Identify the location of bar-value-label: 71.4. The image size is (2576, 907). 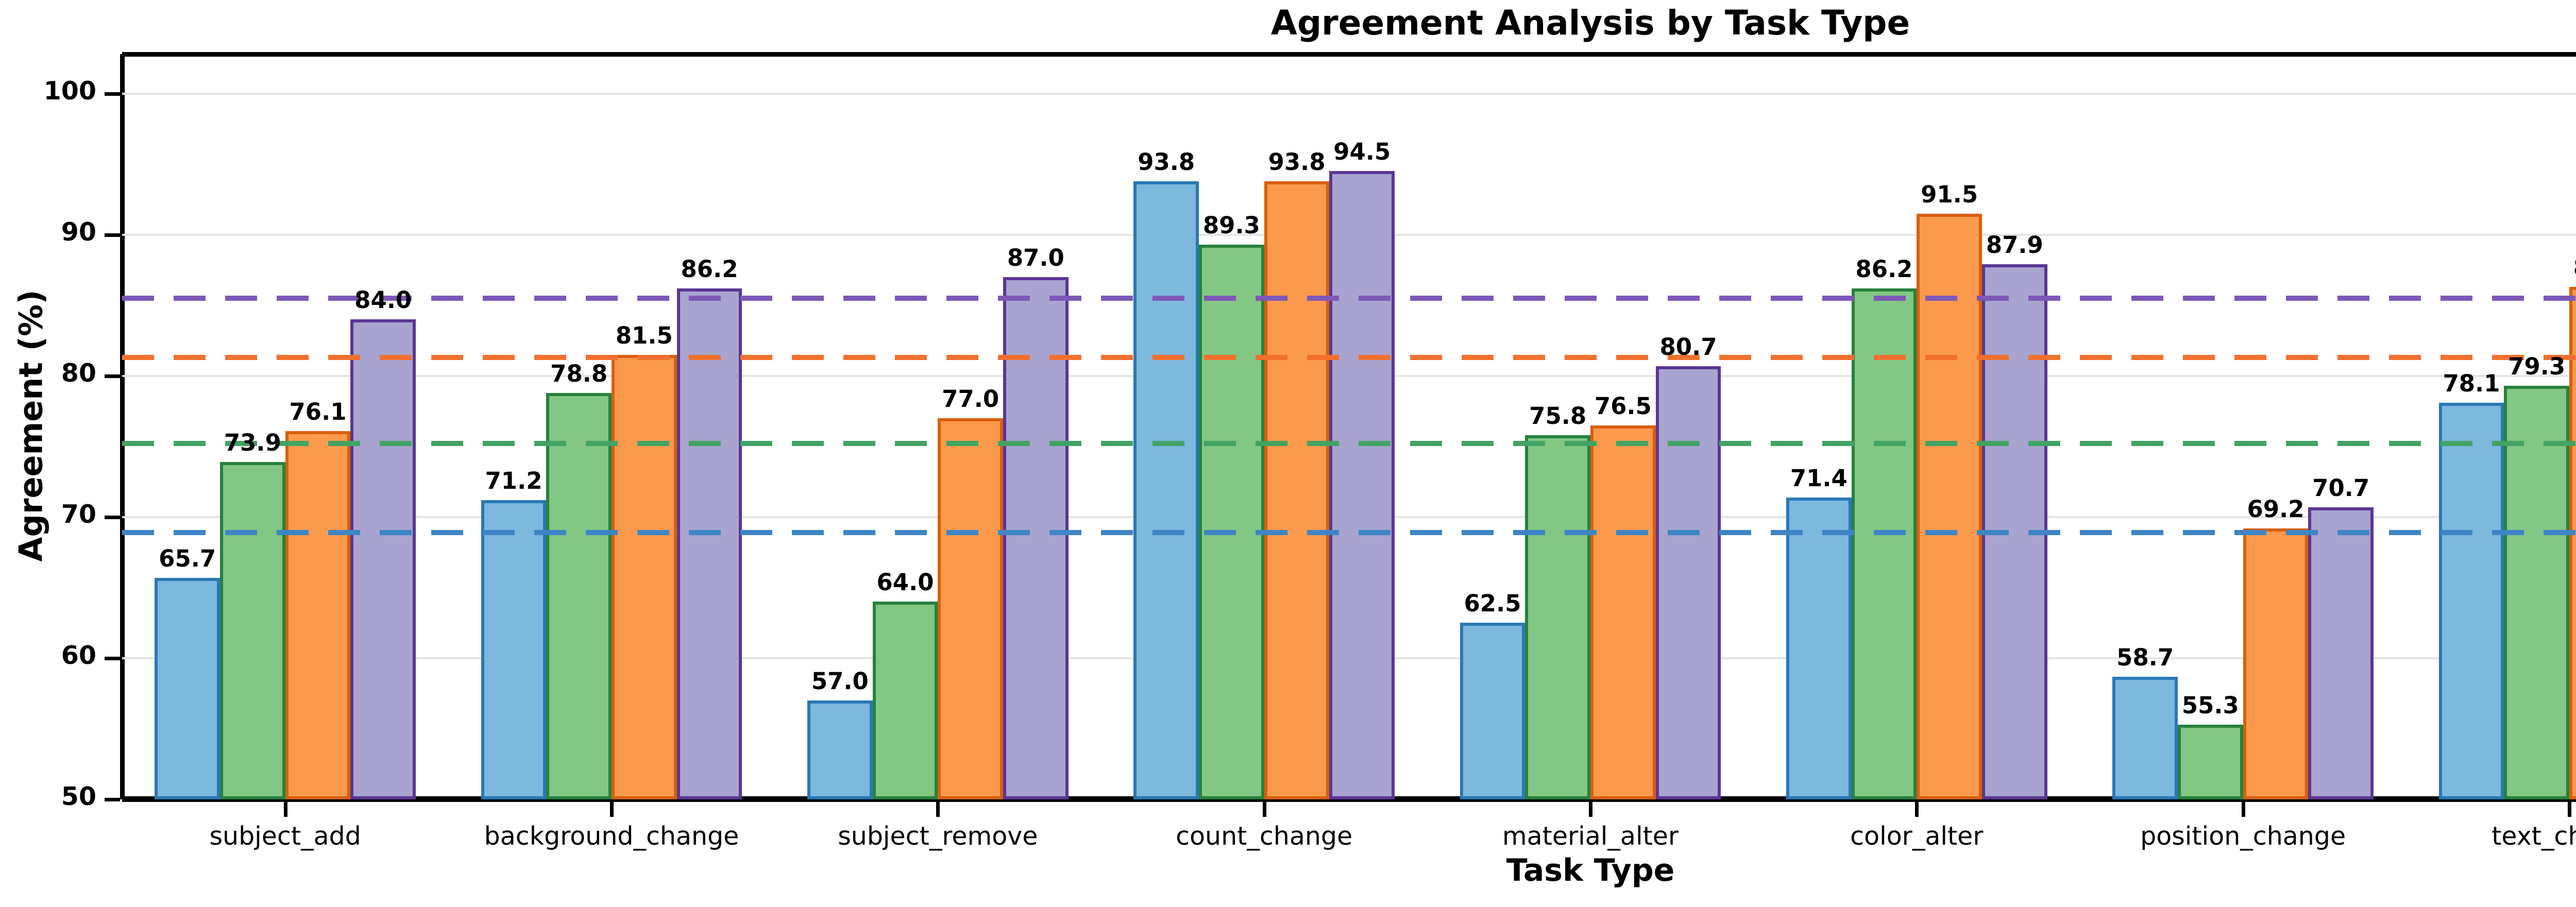
(1819, 478).